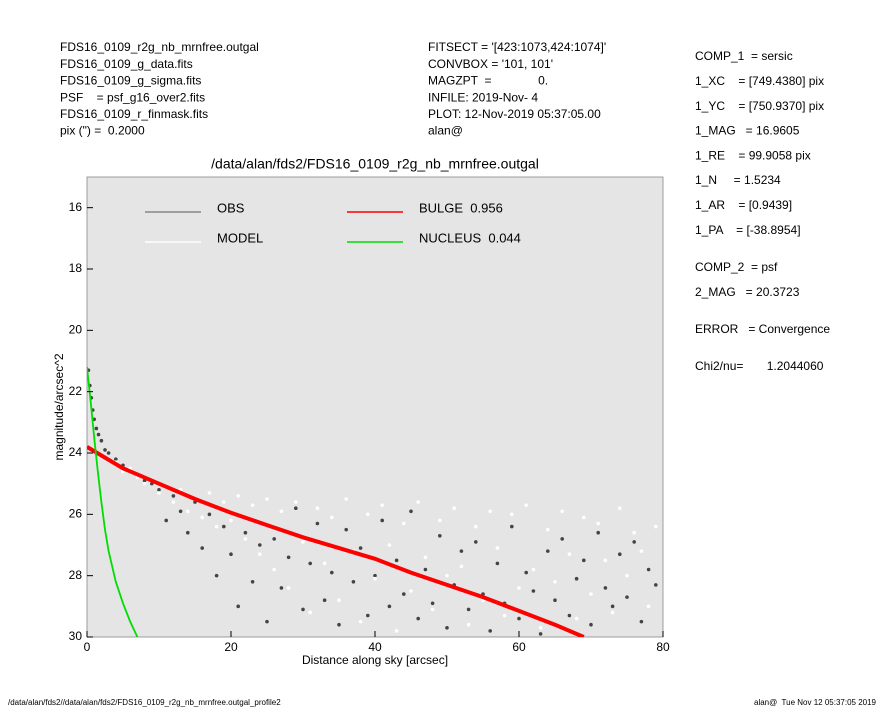 The height and width of the screenshot is (708, 885). I want to click on header-center-line: MAGZPT = 0., so click(488, 81).